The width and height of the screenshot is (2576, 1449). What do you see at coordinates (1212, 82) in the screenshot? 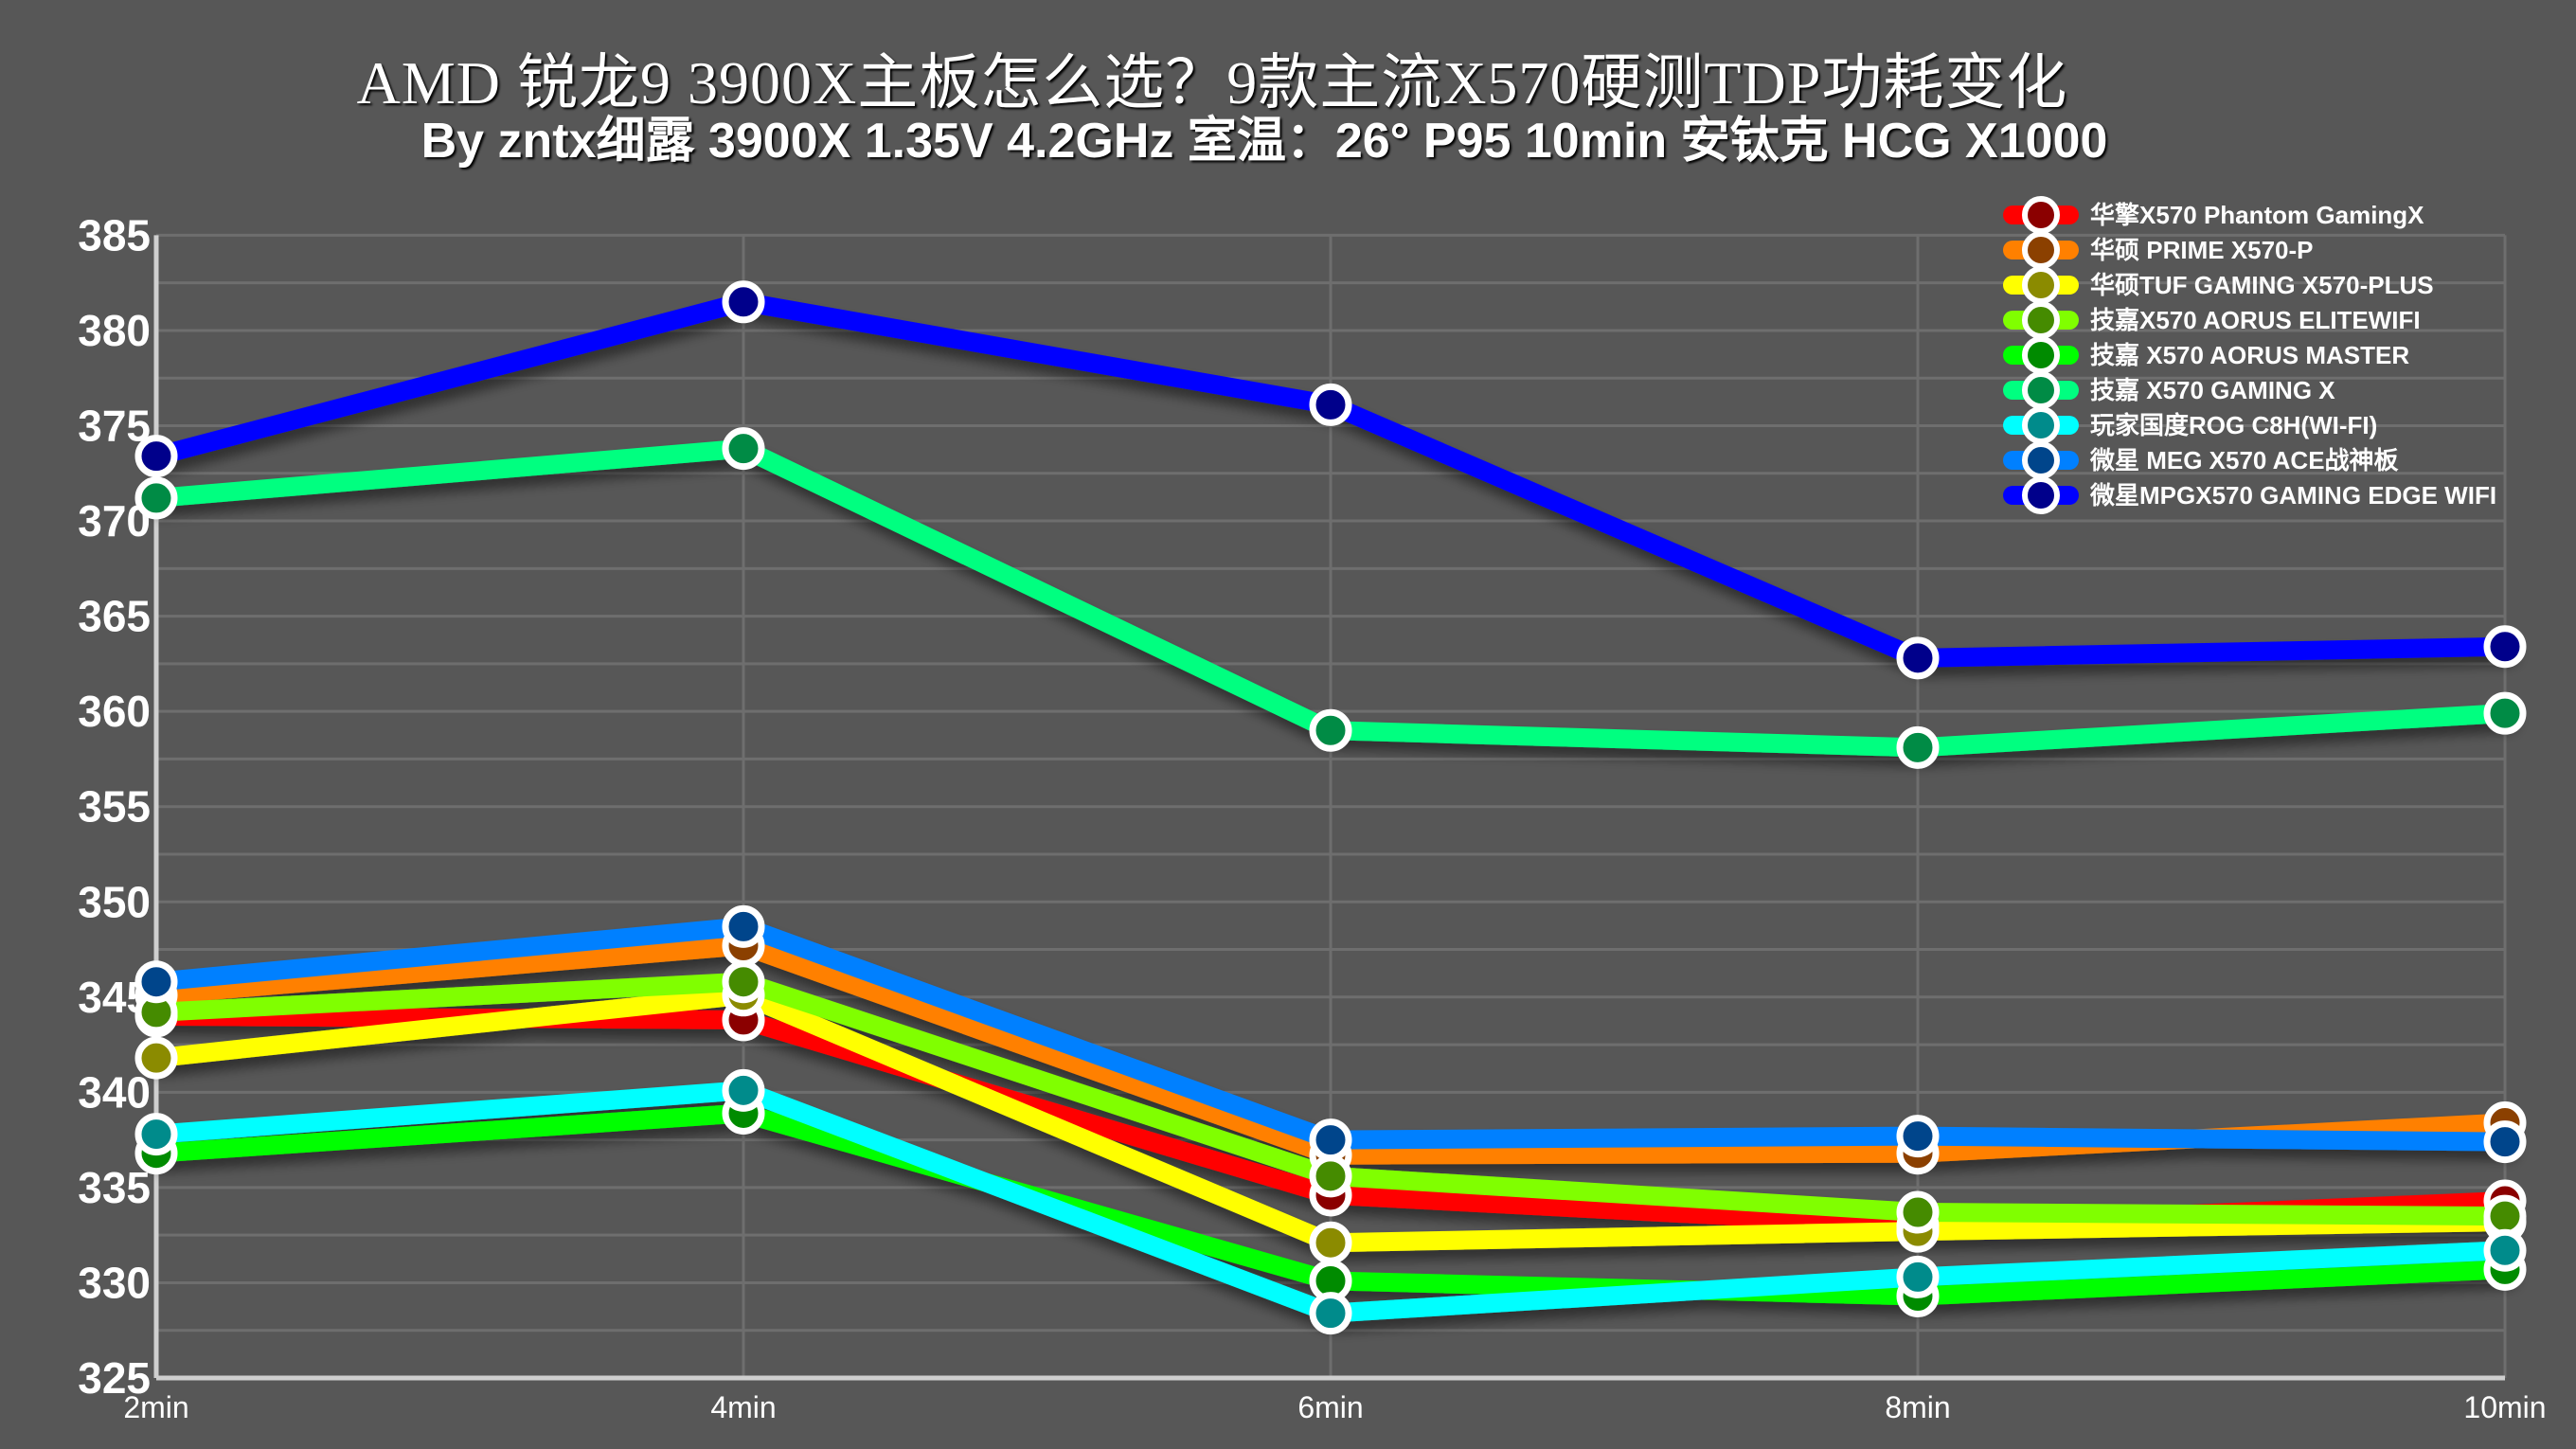
I see `chart-title: AMD 锐龙9 3900X主板怎么选？9款主流X570硬测TDP功耗变化` at bounding box center [1212, 82].